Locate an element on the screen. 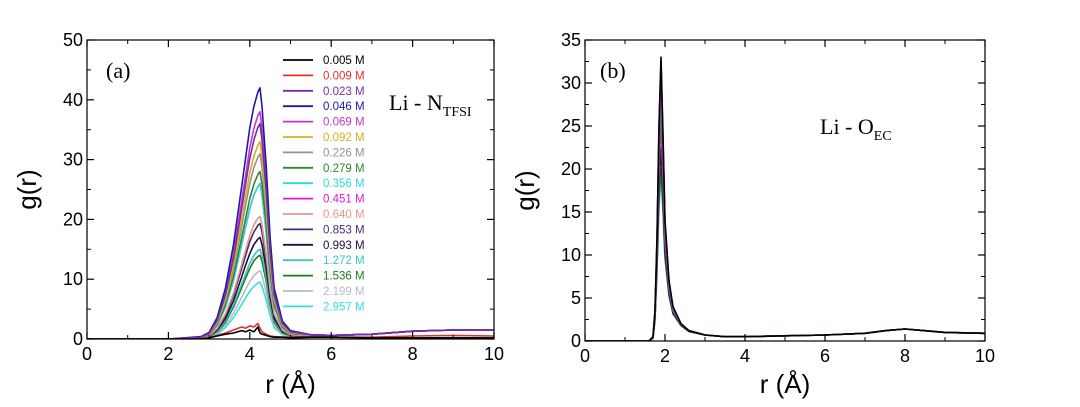 The height and width of the screenshot is (407, 1080). annotation: Li - OEC is located at coordinates (856, 129).